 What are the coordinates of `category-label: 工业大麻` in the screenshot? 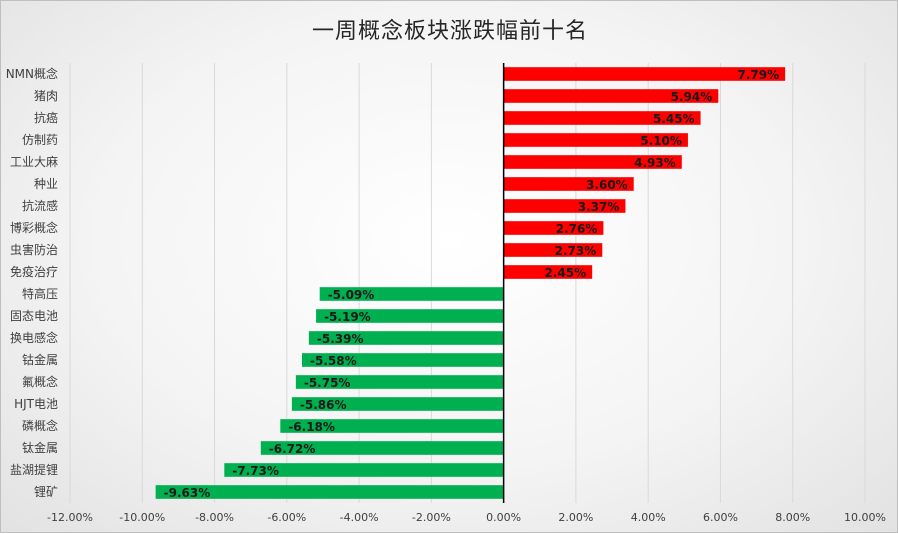 It's located at (34, 161).